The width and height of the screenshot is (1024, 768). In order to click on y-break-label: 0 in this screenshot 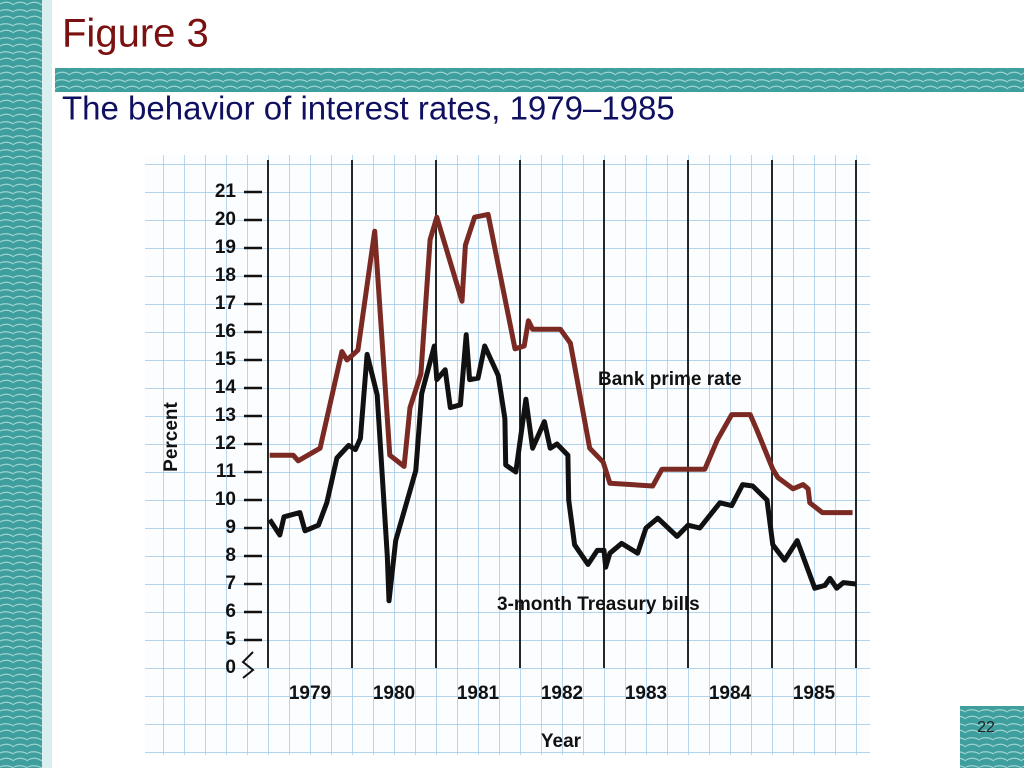, I will do `click(230, 667)`.